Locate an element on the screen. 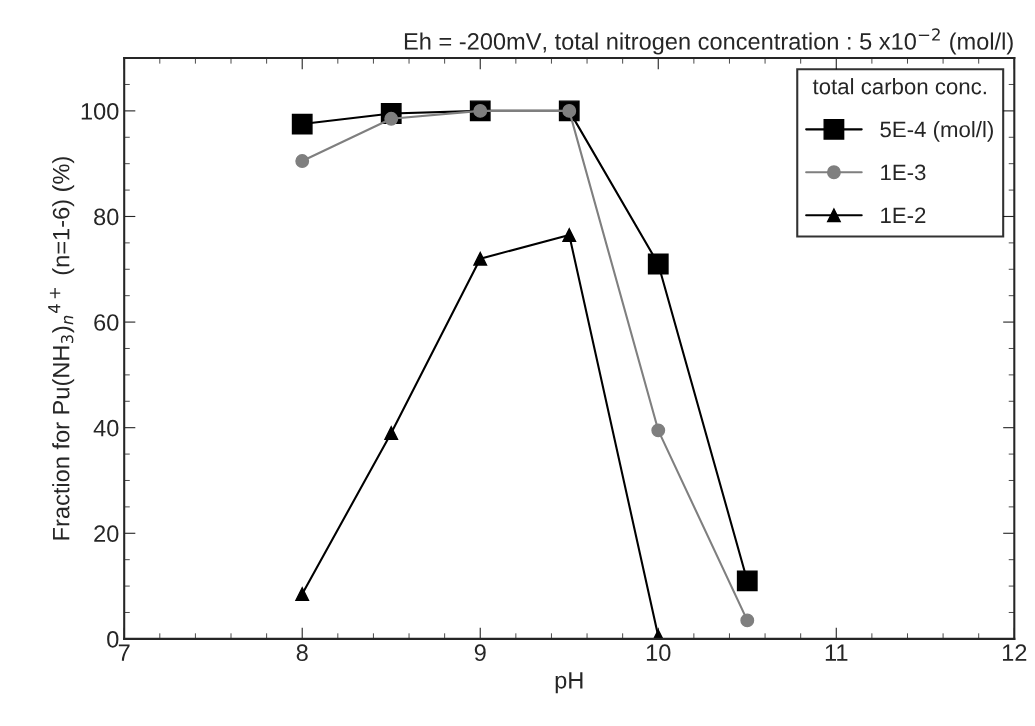 This screenshot has height=726, width=1035. y-tick-label: 0 is located at coordinates (113, 639).